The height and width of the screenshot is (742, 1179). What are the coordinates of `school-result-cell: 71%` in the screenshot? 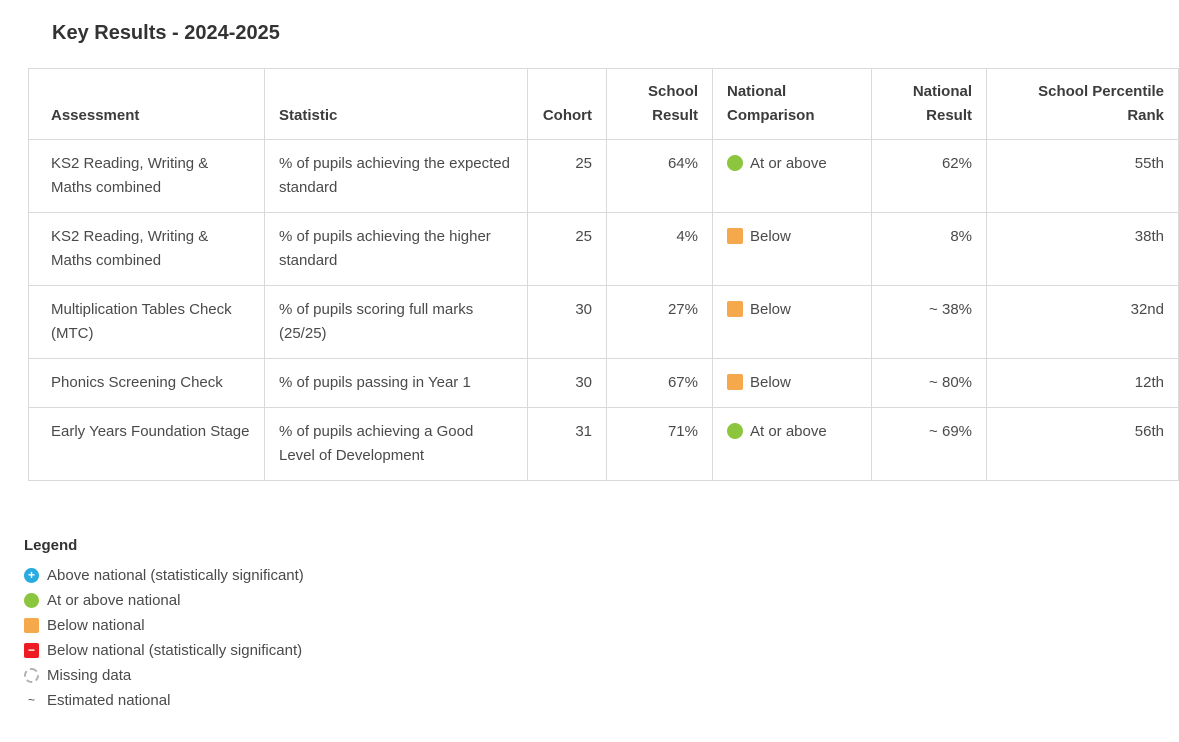 It's located at (659, 444).